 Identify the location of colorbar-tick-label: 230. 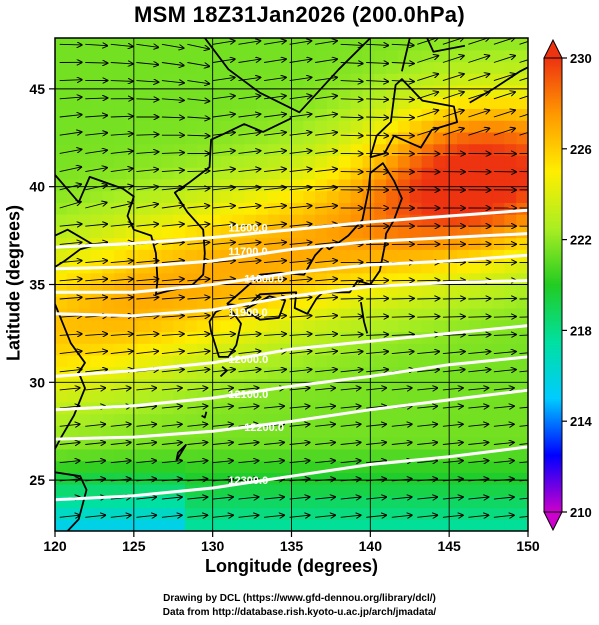
(581, 58).